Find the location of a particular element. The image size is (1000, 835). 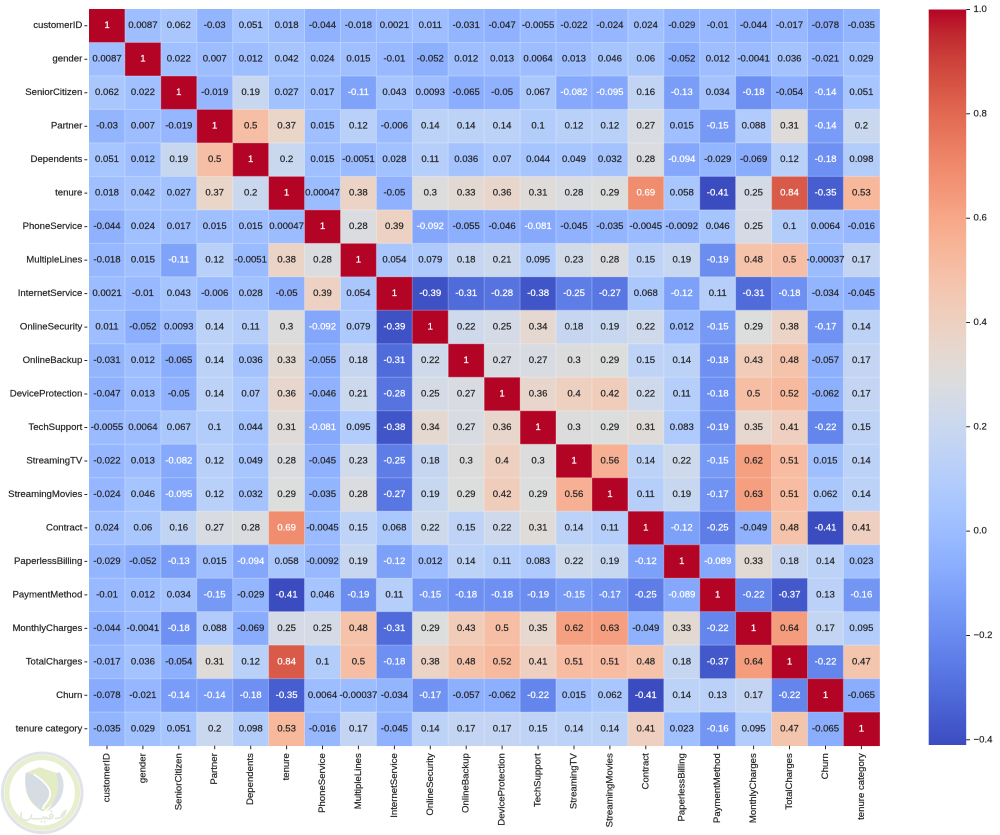

svg-text: -0.0041 is located at coordinates (753, 59).